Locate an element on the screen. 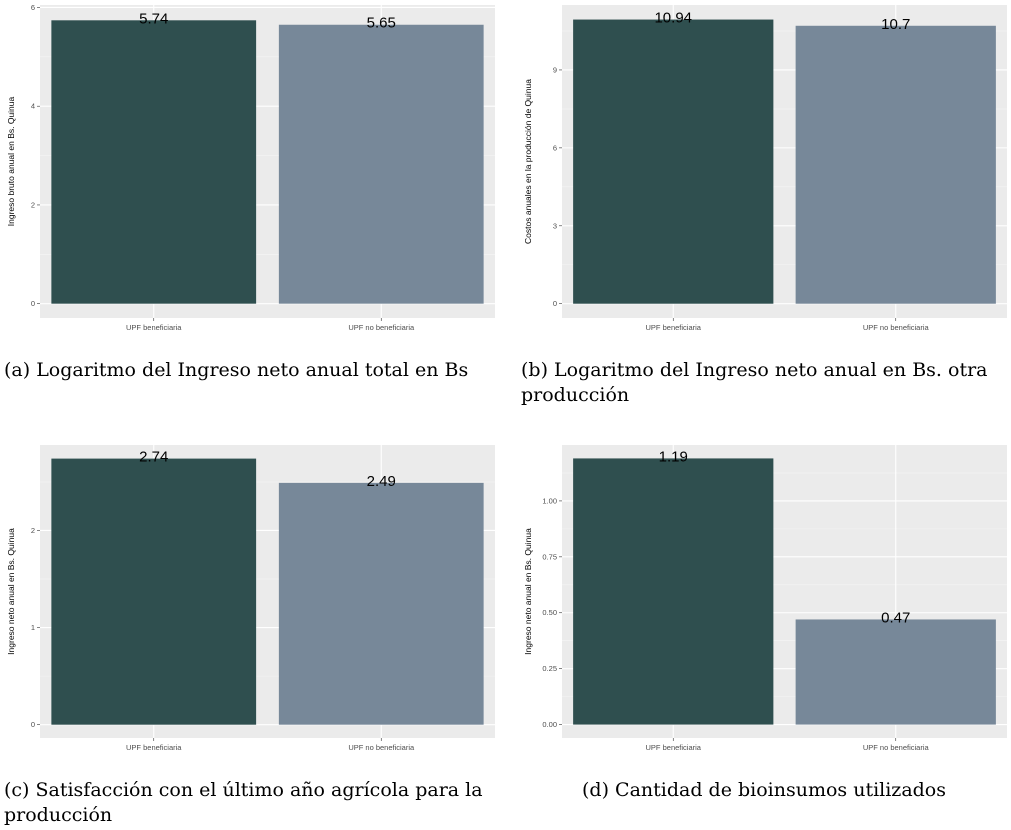  y-tick-label: 9 is located at coordinates (555, 69).